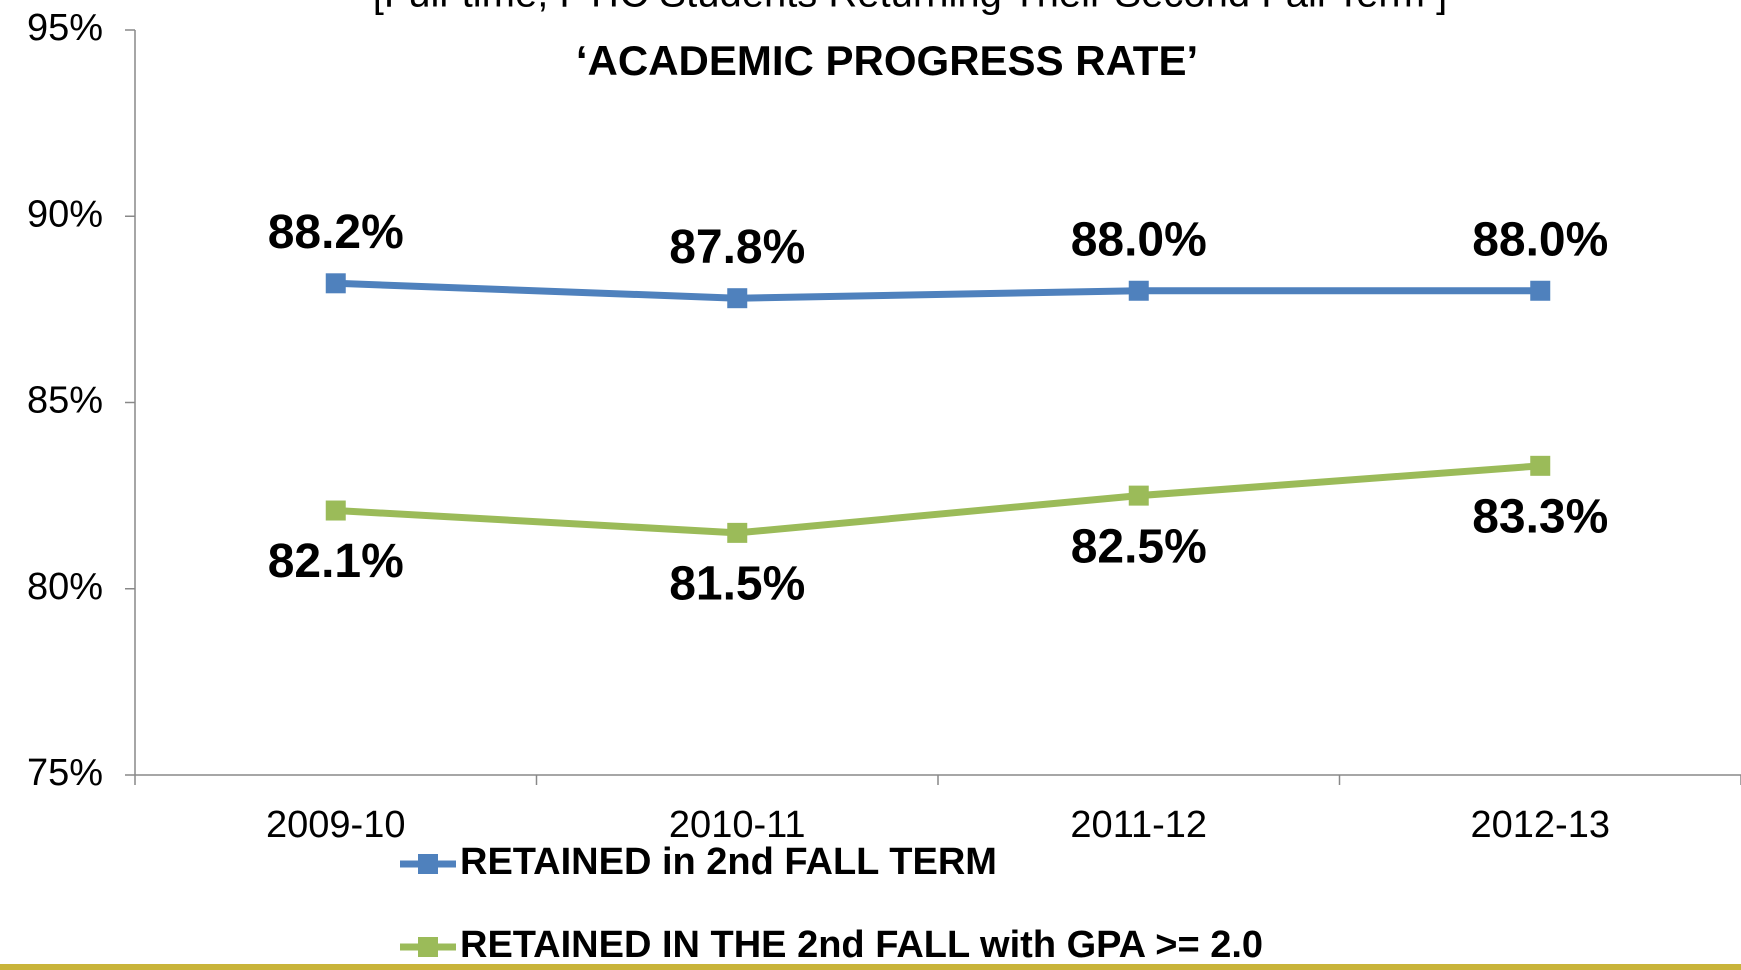 The height and width of the screenshot is (970, 1741). Describe the element at coordinates (65, 773) in the screenshot. I see `y-tick-label: 75%` at that location.